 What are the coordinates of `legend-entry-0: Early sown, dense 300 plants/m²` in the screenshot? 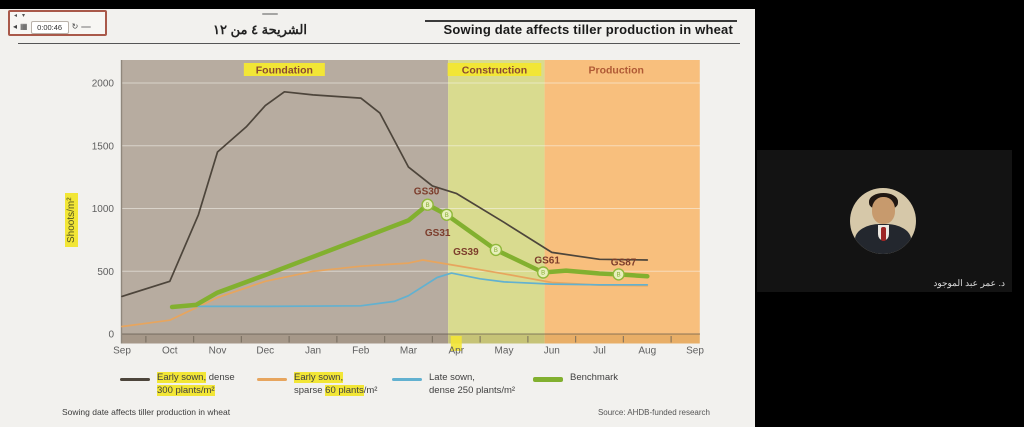 It's located at (177, 384).